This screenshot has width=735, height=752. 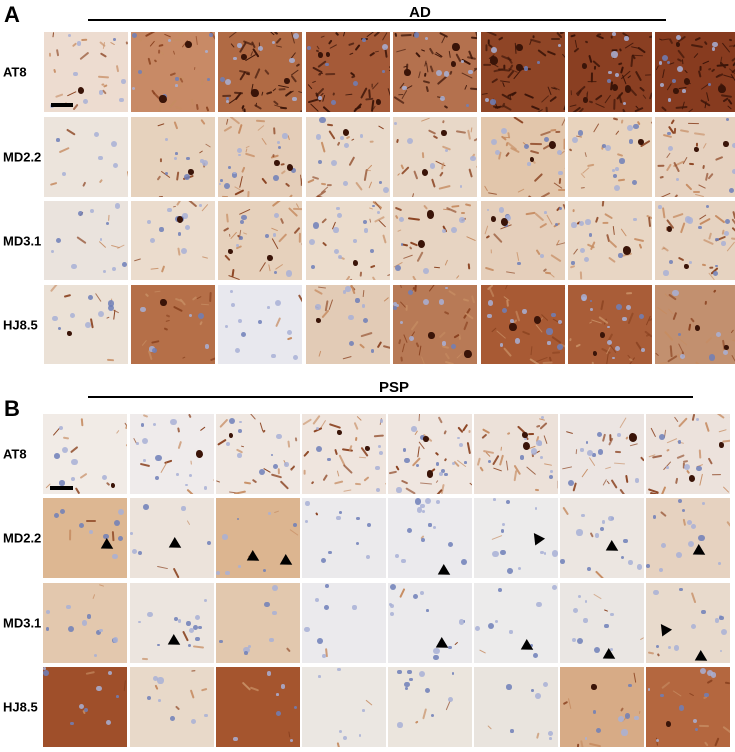 What do you see at coordinates (15, 72) in the screenshot?
I see `row-label-at8: AT8` at bounding box center [15, 72].